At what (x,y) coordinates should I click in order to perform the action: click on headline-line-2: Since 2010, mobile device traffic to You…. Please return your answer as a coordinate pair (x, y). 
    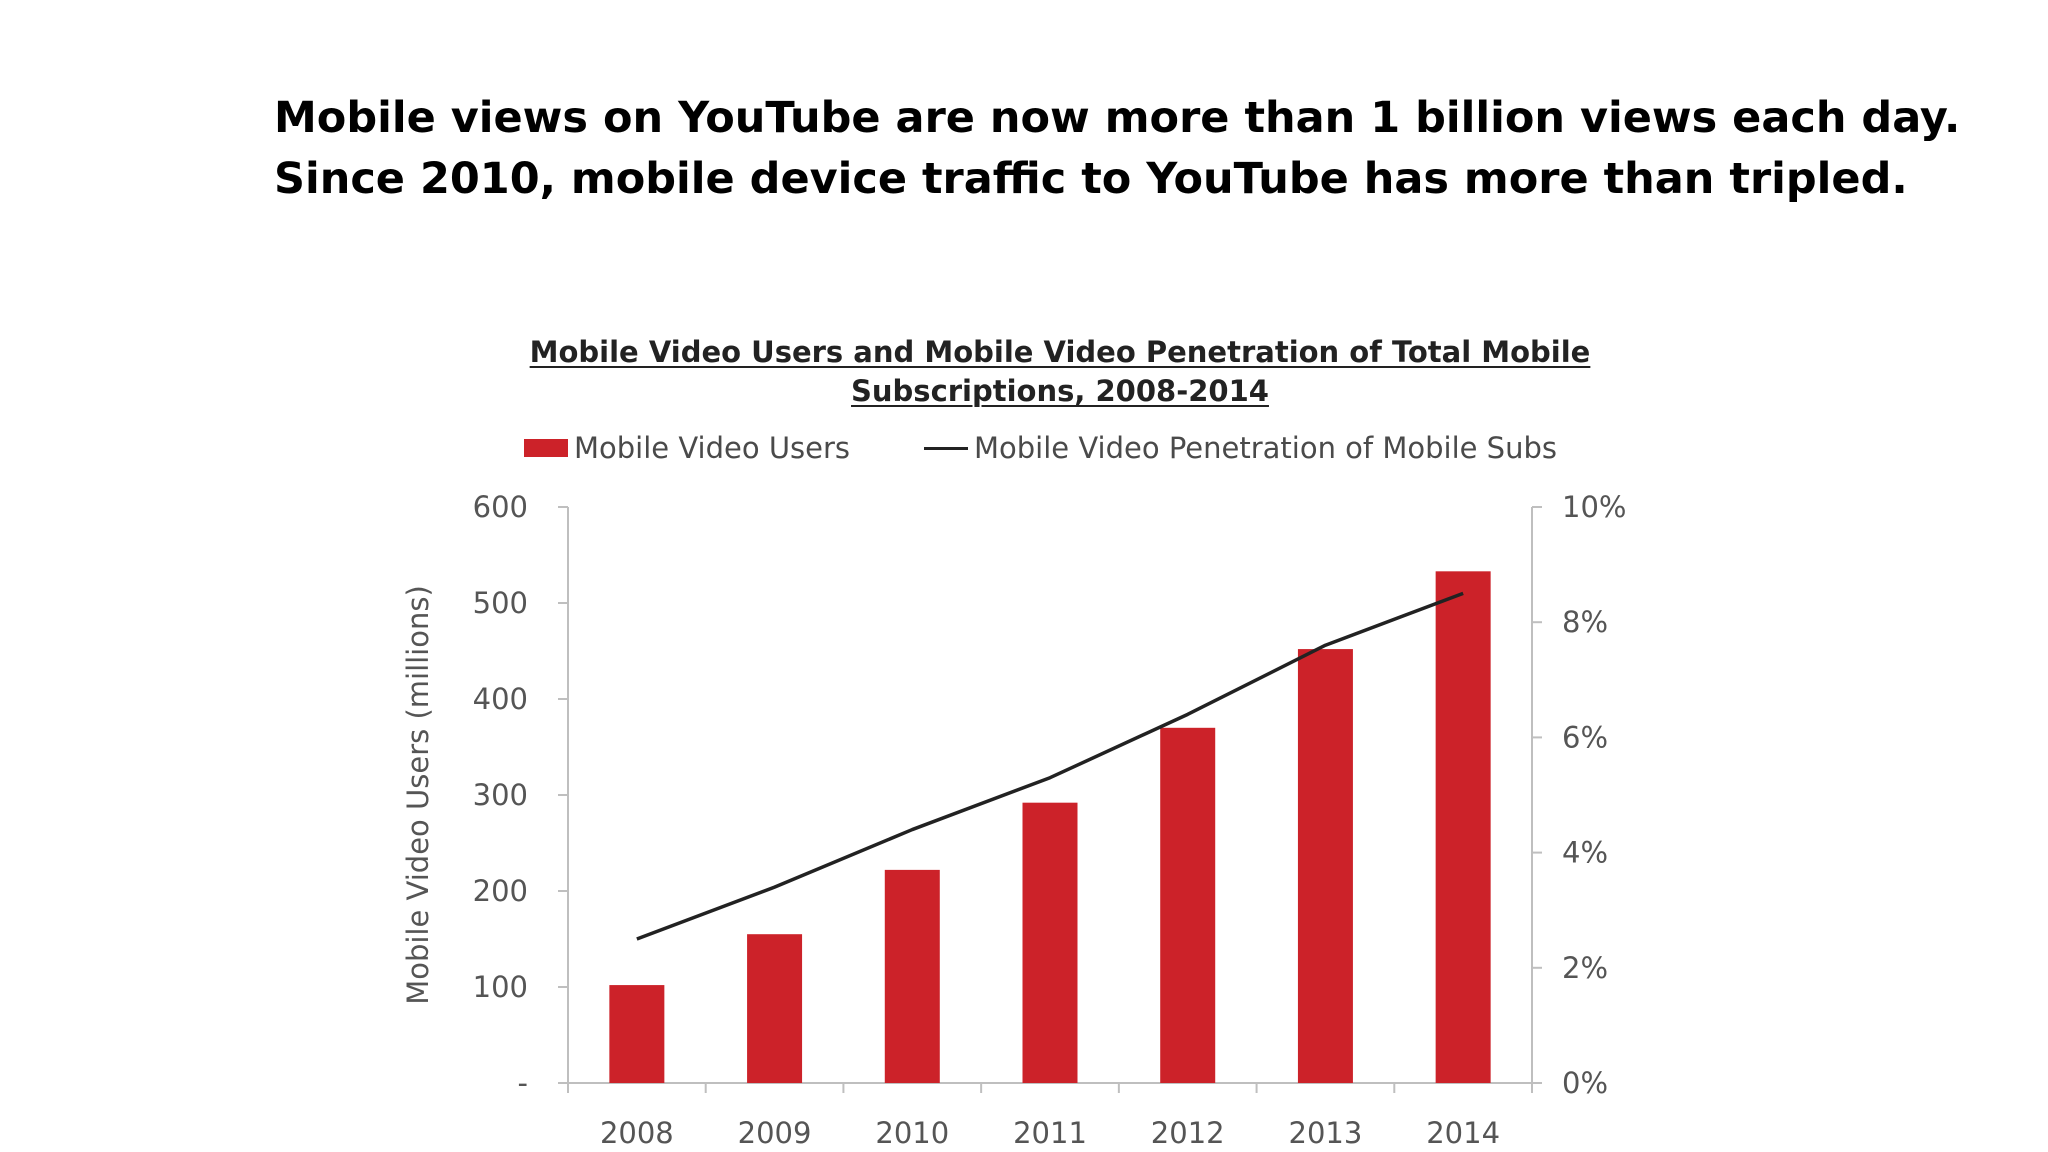
    Looking at the image, I should click on (1091, 179).